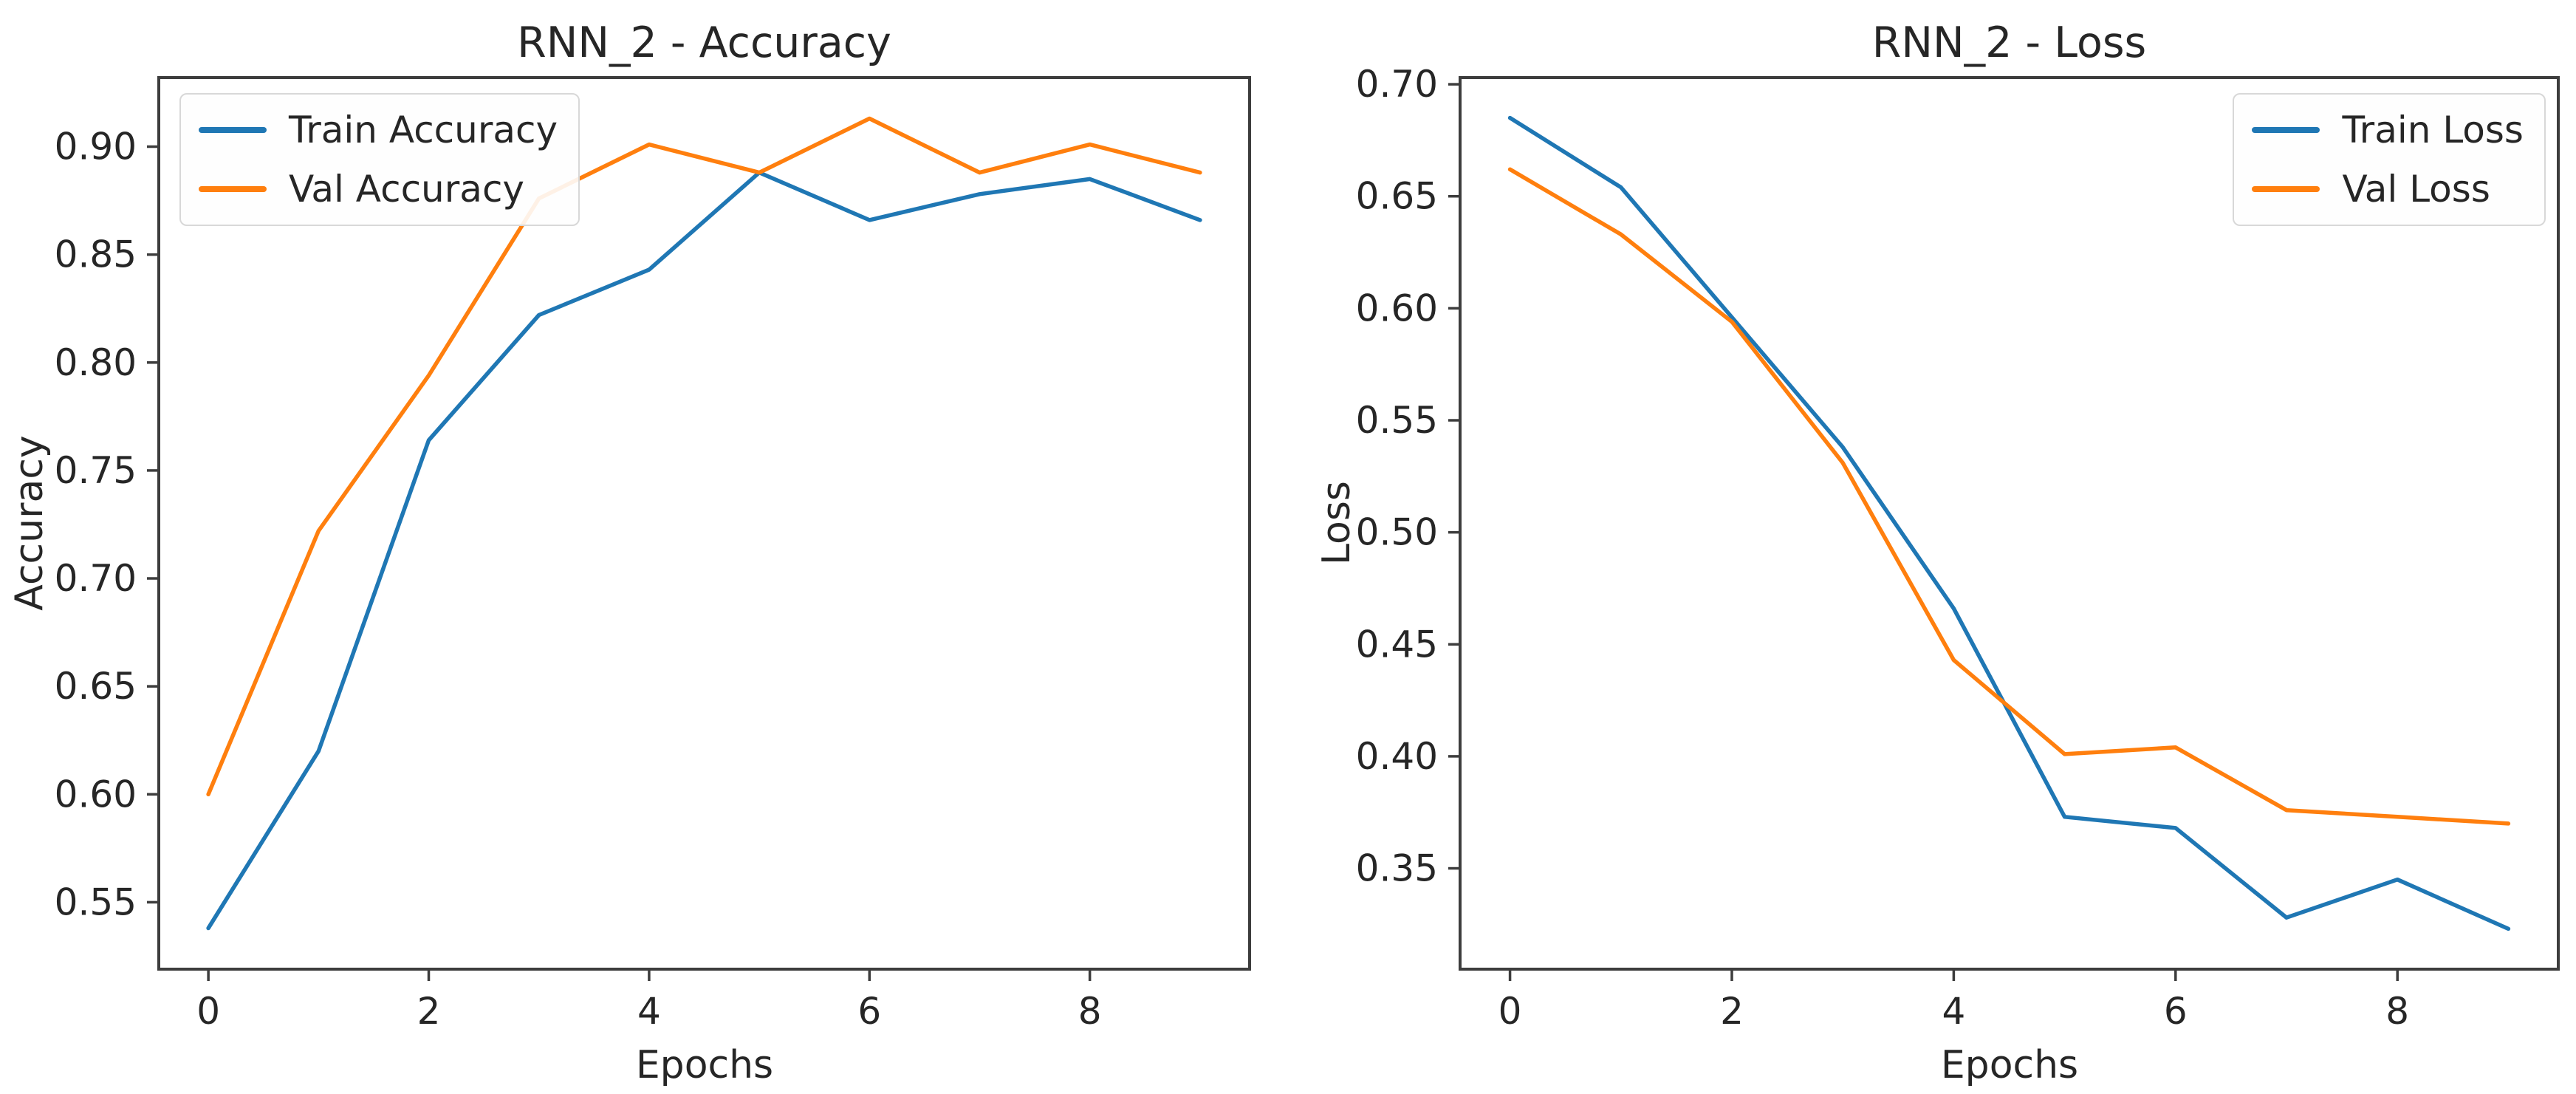 This screenshot has height=1094, width=2576. What do you see at coordinates (2416, 190) in the screenshot?
I see `legend-label: Val Loss` at bounding box center [2416, 190].